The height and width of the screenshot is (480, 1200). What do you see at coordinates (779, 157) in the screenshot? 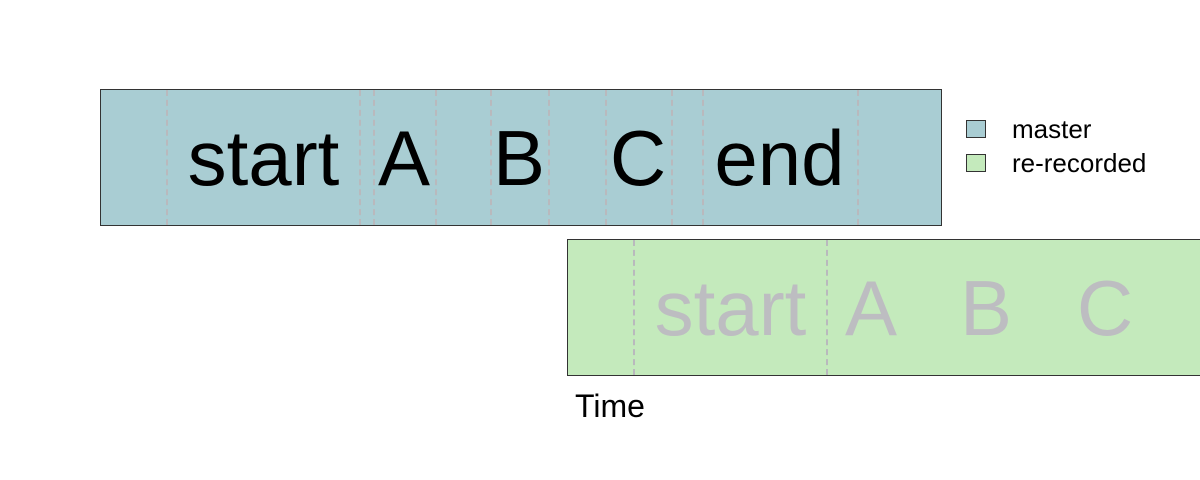
I see `master-segment-end: end` at bounding box center [779, 157].